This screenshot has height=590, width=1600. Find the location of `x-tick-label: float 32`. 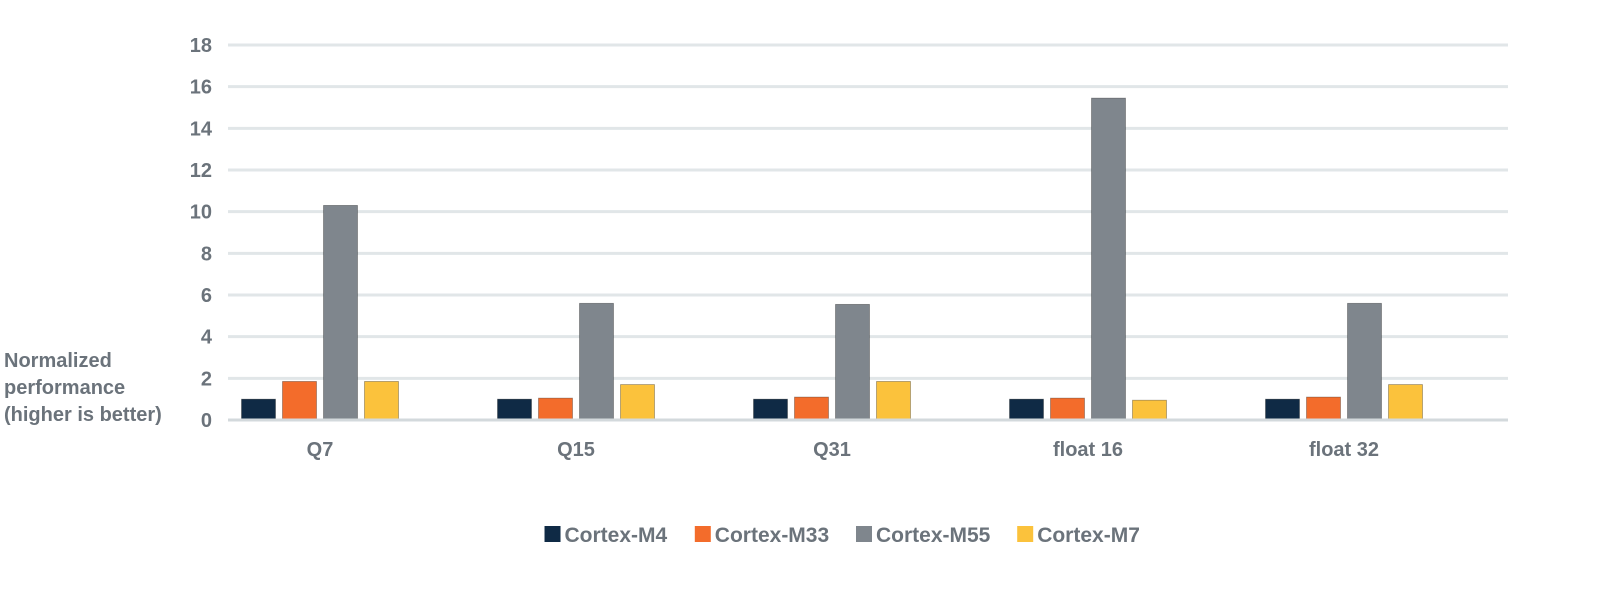

x-tick-label: float 32 is located at coordinates (1344, 450).